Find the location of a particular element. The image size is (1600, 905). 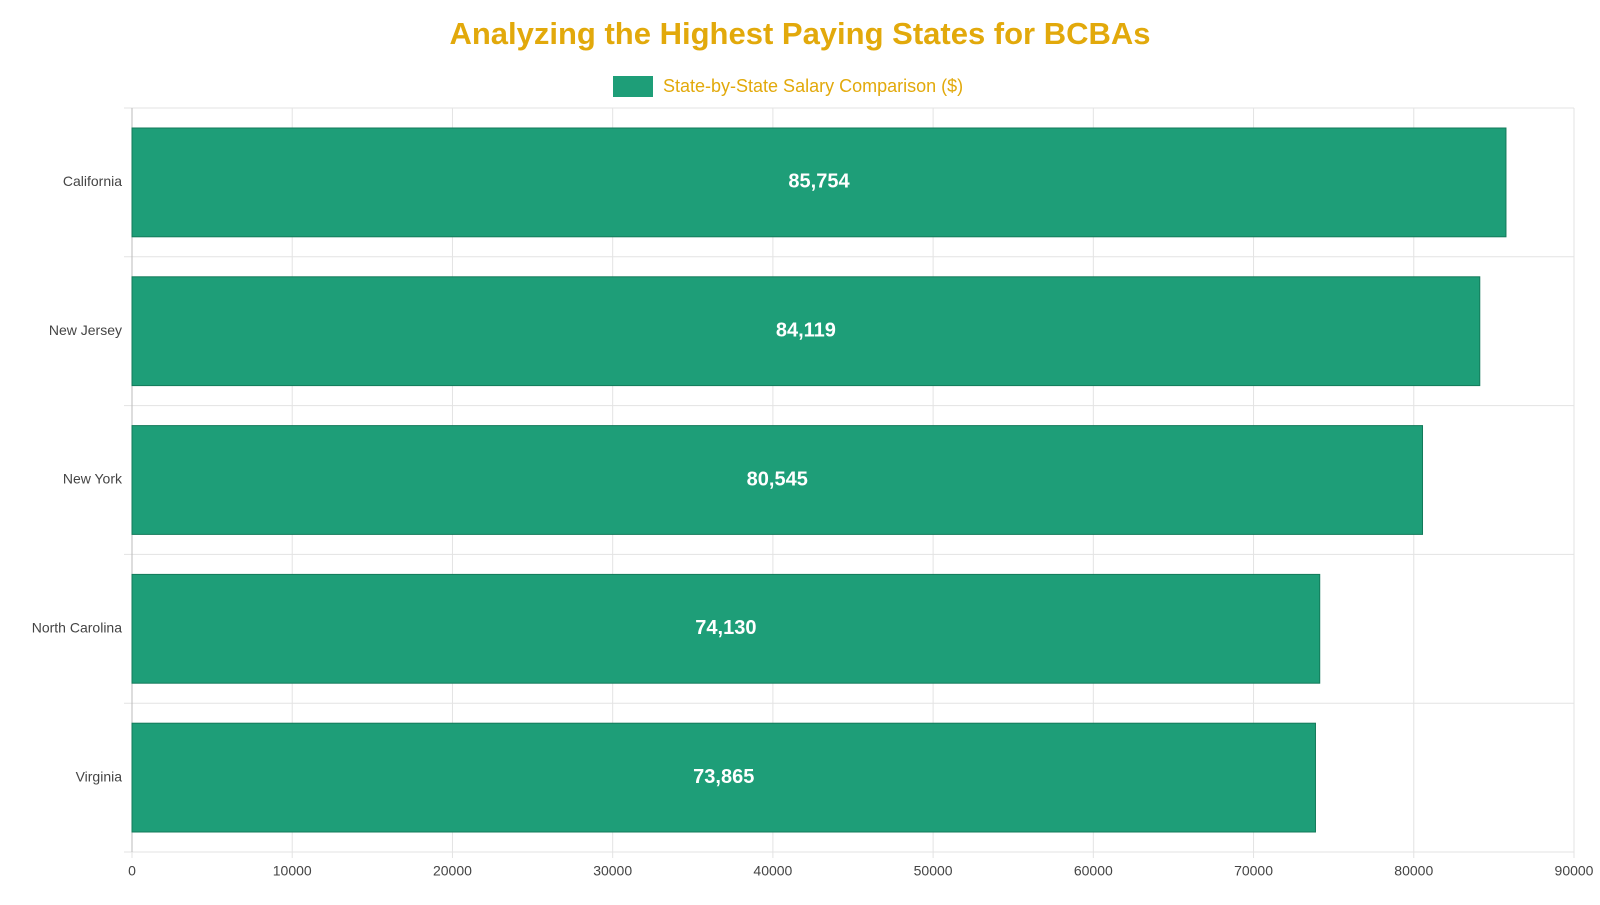

x-tick-label: 80000 is located at coordinates (1413, 871).